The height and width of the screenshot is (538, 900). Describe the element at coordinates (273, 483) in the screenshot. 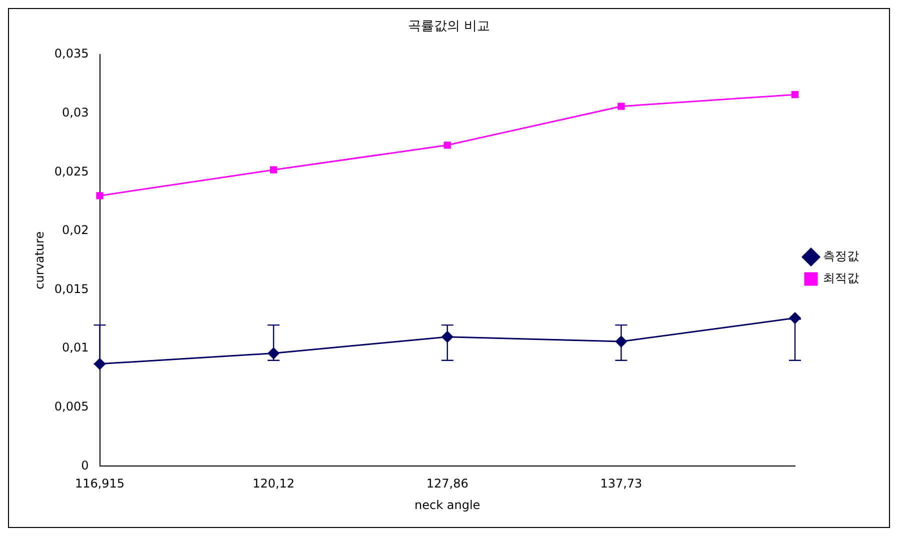

I see `x-tick-label: 120,12` at that location.